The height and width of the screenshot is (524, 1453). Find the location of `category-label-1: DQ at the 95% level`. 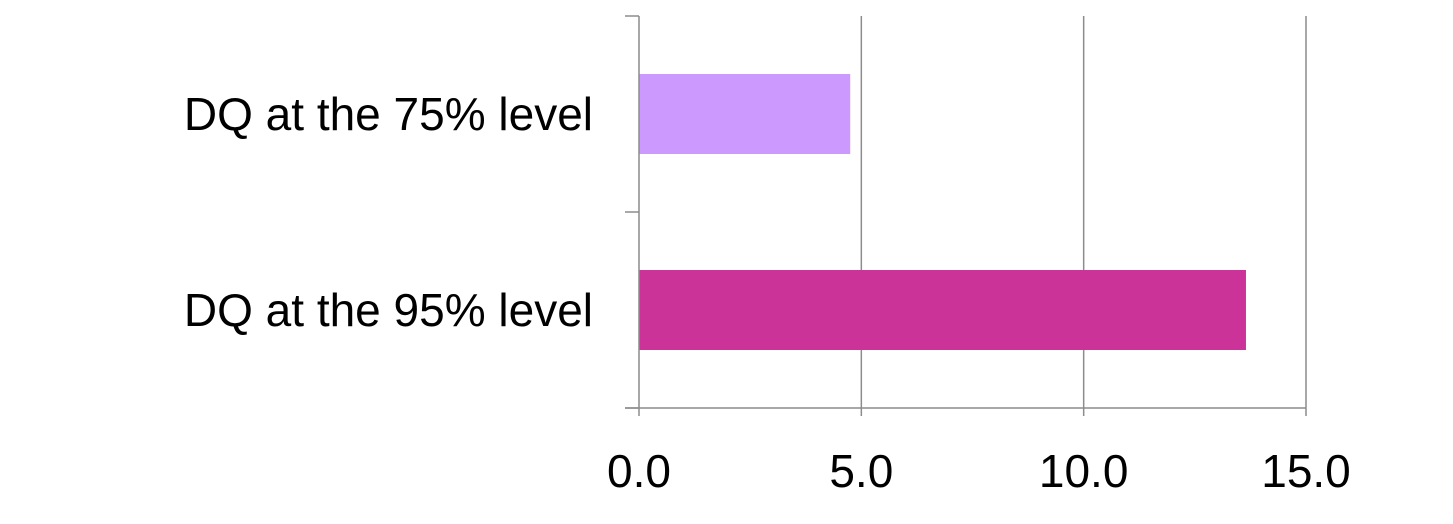

category-label-1: DQ at the 95% level is located at coordinates (388, 310).